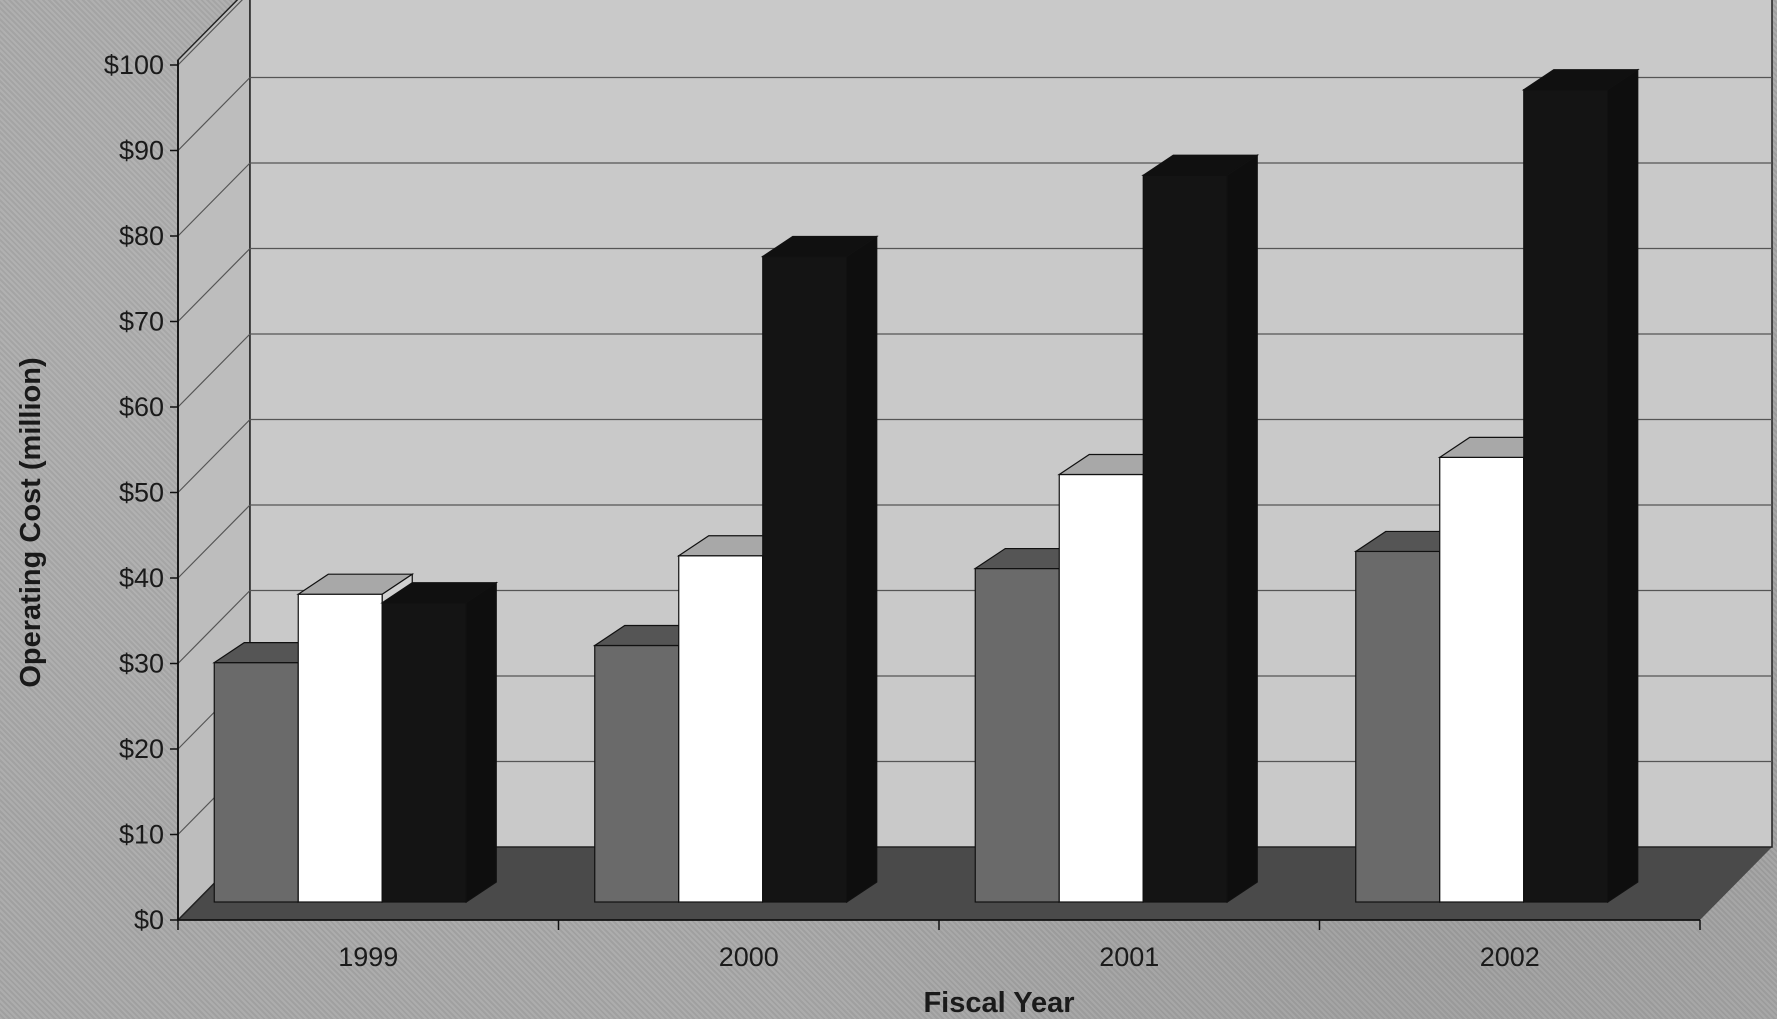 This screenshot has height=1019, width=1777. Describe the element at coordinates (368, 957) in the screenshot. I see `x-tick-label: 1999` at that location.